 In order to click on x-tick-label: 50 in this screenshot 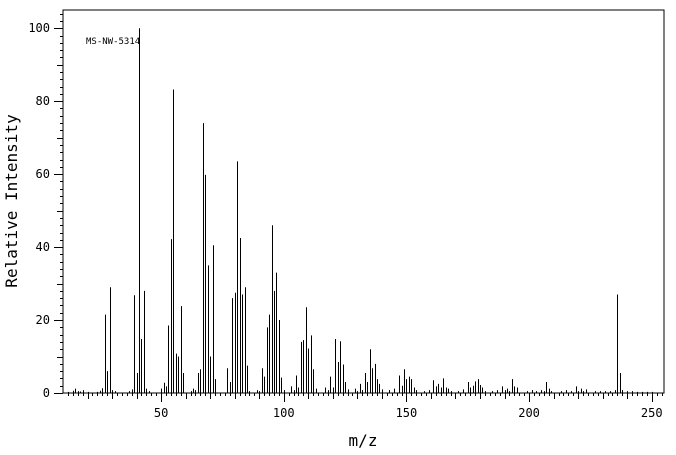, I will do `click(161, 413)`.